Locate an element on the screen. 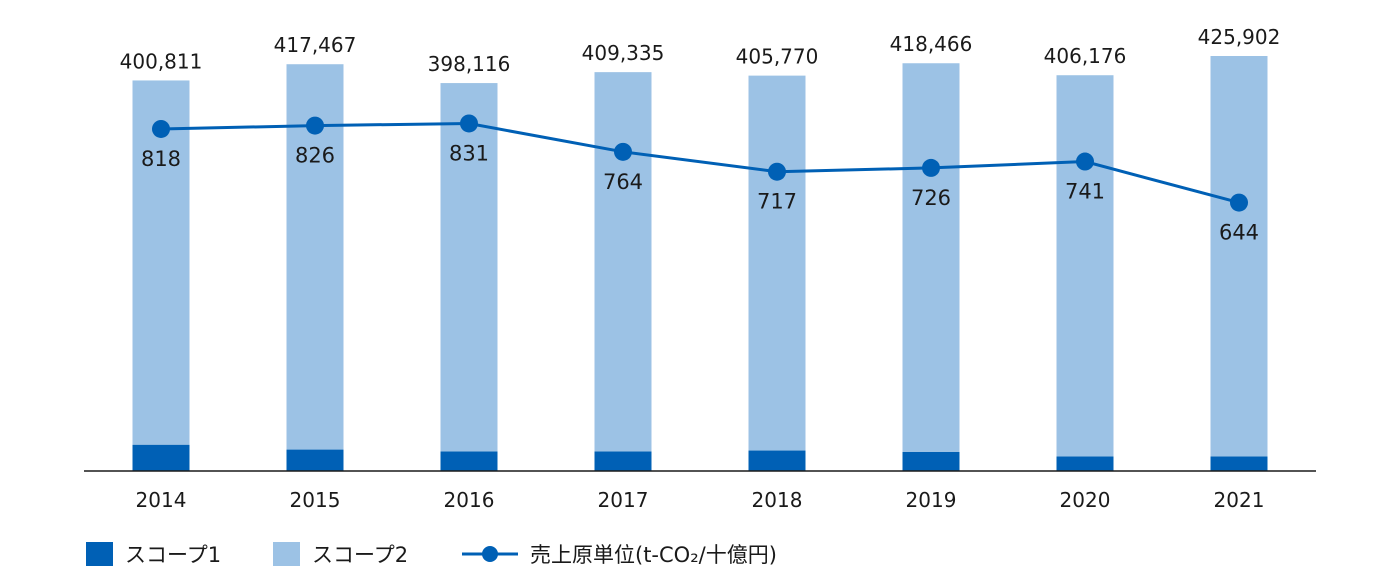  x-tick-labels: 2014 2015 2016 2017 2018 2019 2020 2021 is located at coordinates (700, 500).